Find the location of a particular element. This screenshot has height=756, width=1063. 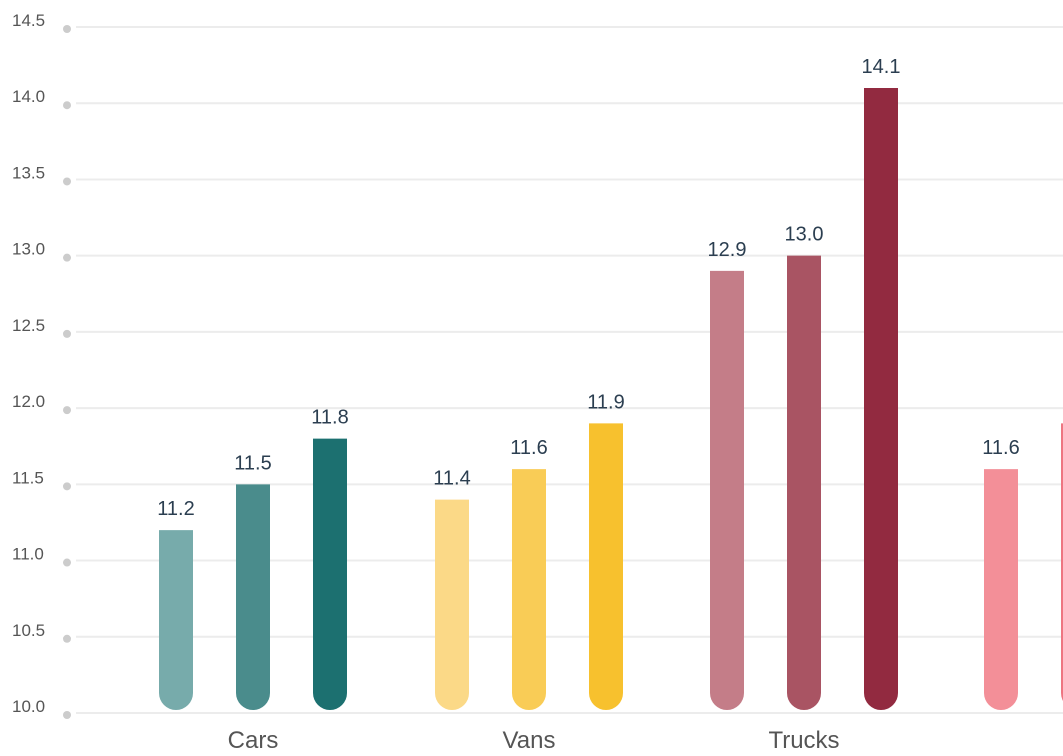

y-tick-label: 13.0 is located at coordinates (28, 249).